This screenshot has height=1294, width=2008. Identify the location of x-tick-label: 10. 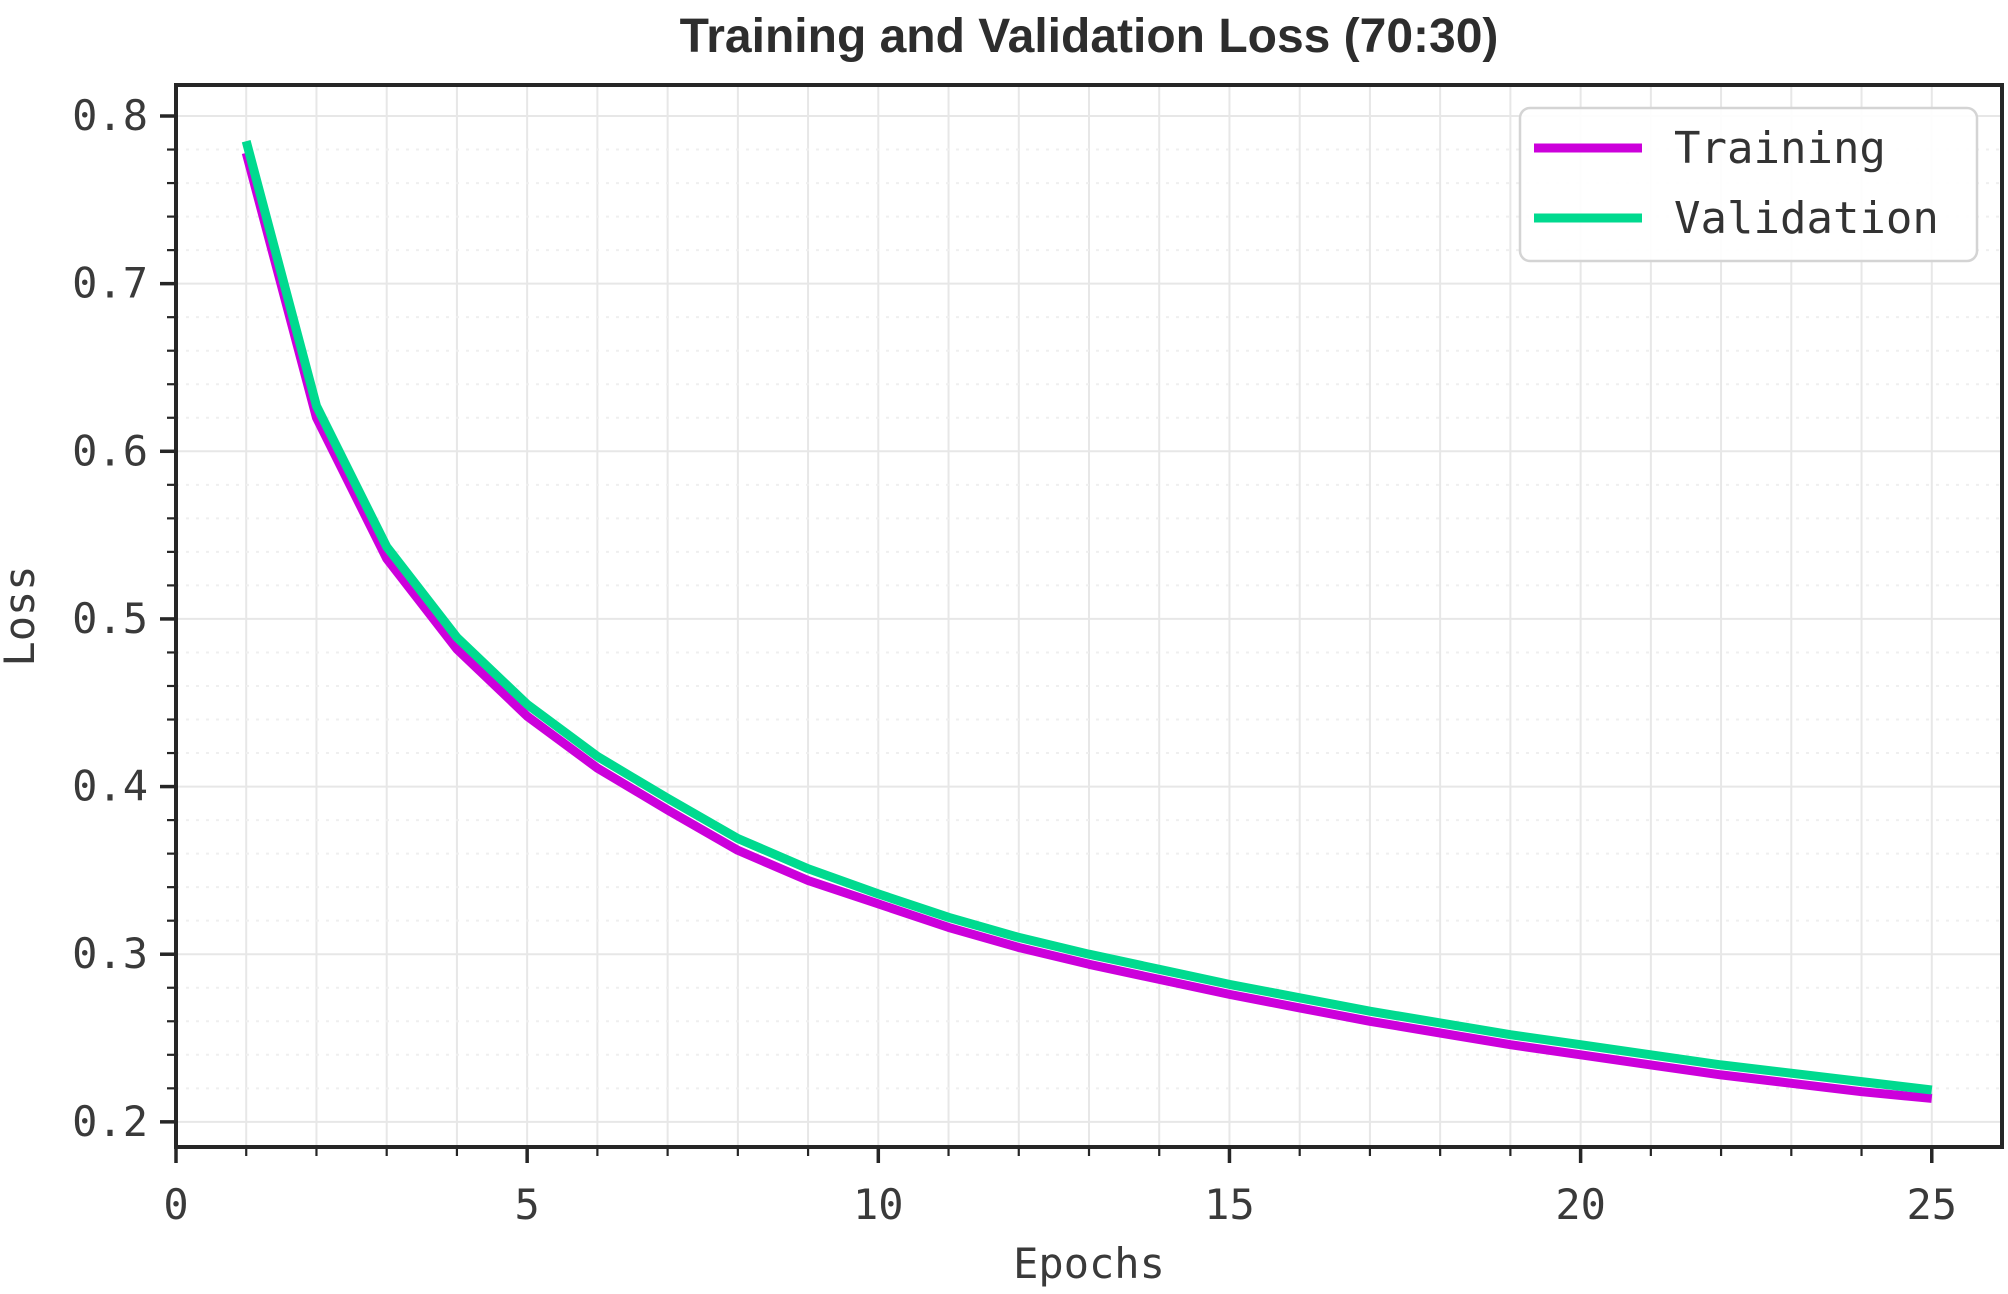
(878, 1204).